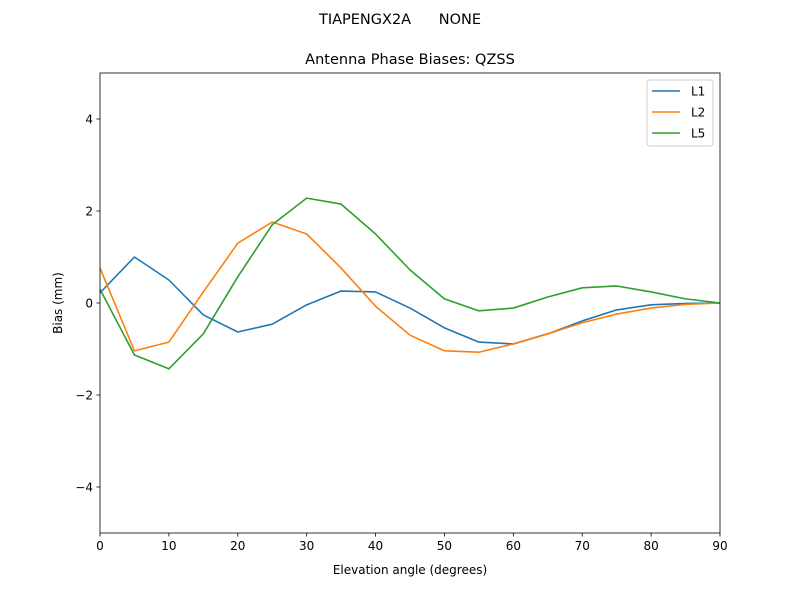  I want to click on legend: L1 L2 L5, so click(680, 113).